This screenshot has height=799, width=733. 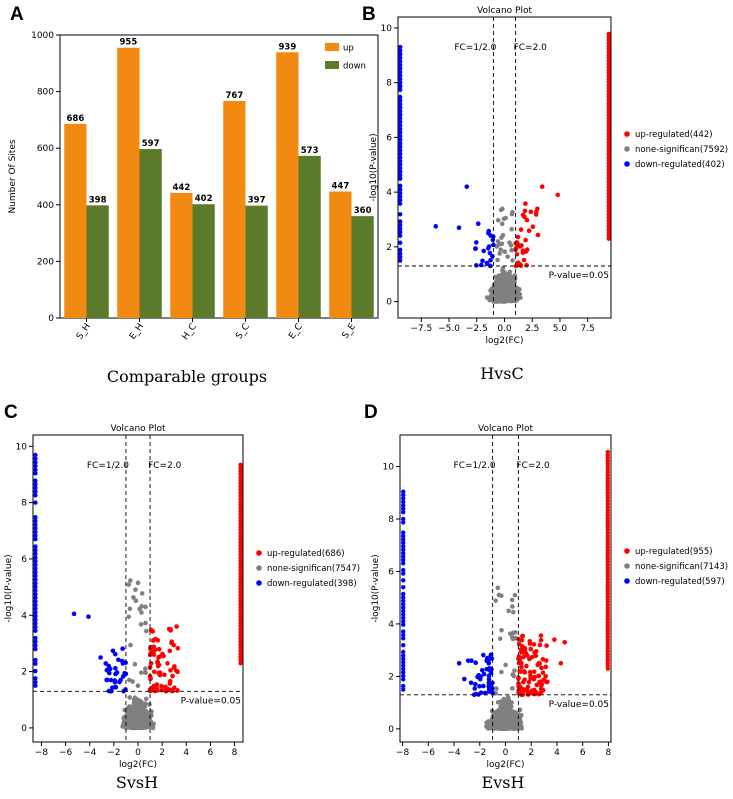 What do you see at coordinates (532, 329) in the screenshot?
I see `x-tick-label: 2.5` at bounding box center [532, 329].